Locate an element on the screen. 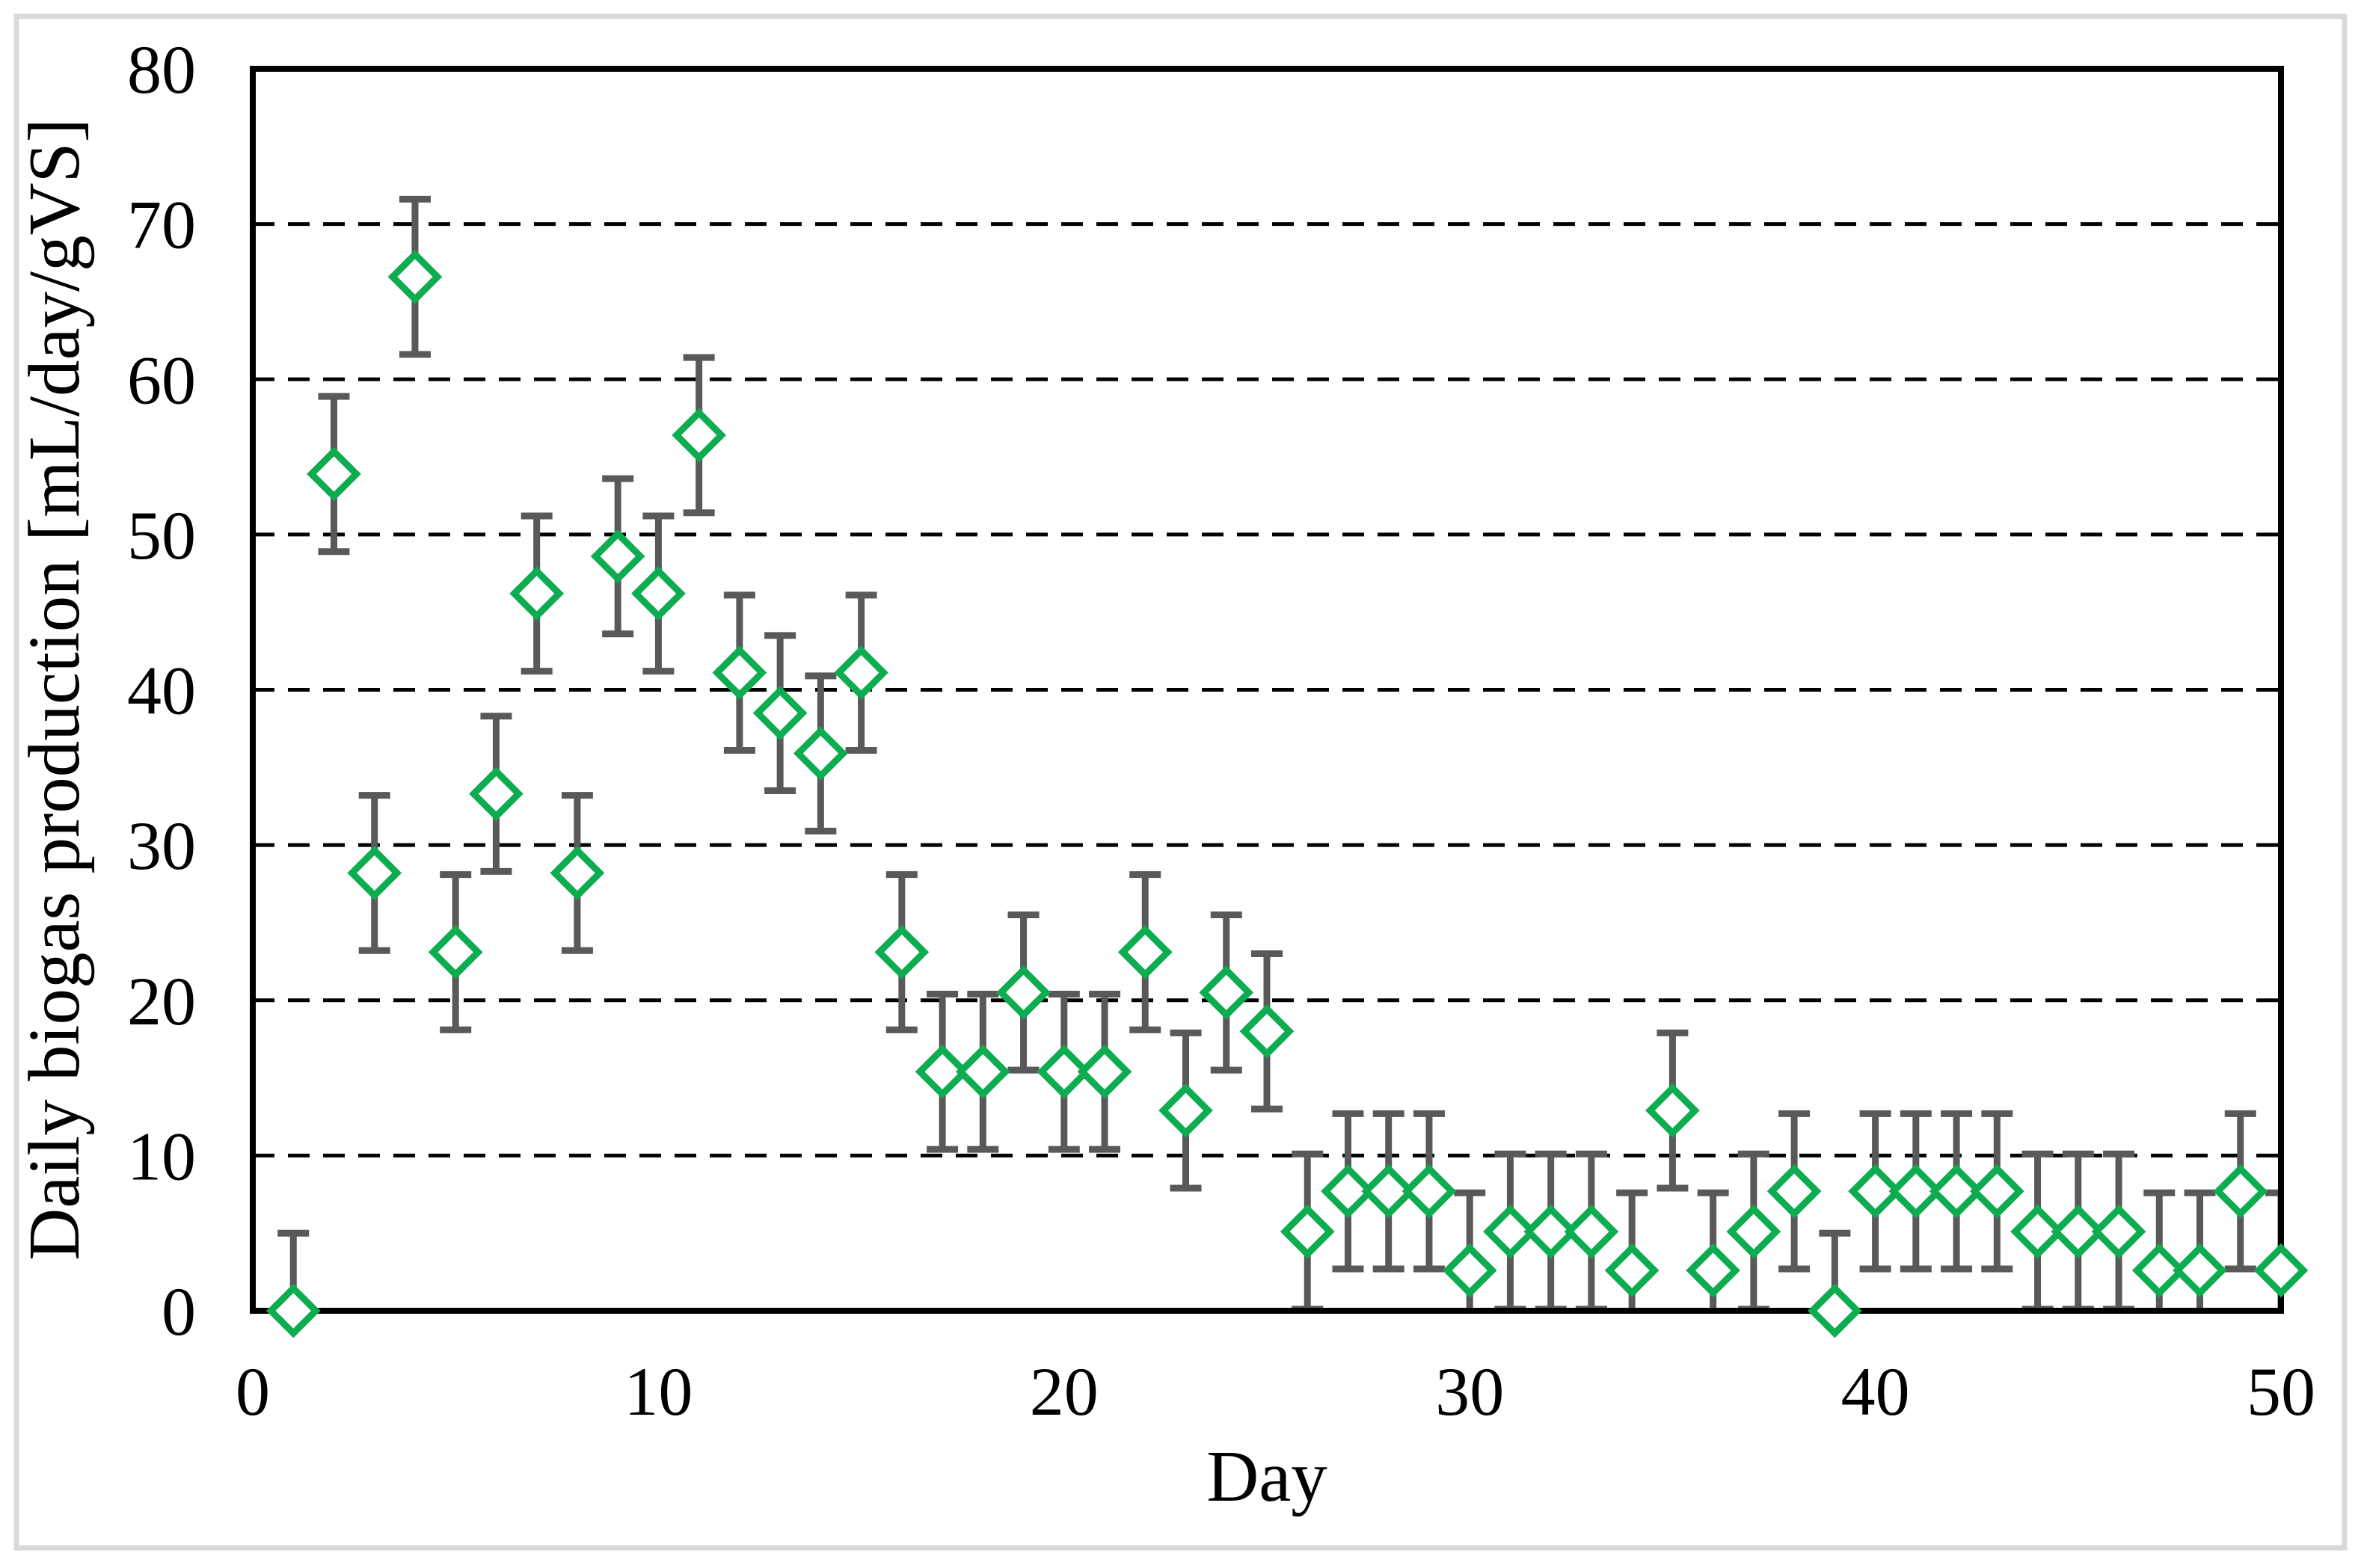 The height and width of the screenshot is (1568, 2361). y-tick-label: 40 is located at coordinates (161, 691).